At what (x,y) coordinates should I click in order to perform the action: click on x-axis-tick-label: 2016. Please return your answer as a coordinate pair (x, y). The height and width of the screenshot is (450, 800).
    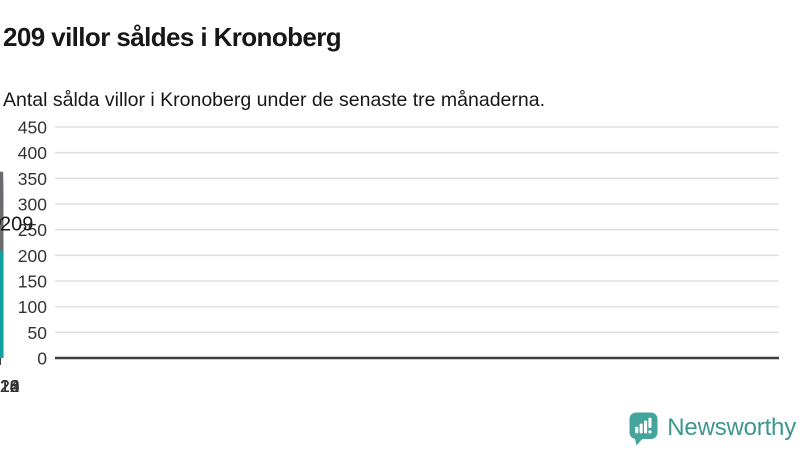
    Looking at the image, I should click on (9, 386).